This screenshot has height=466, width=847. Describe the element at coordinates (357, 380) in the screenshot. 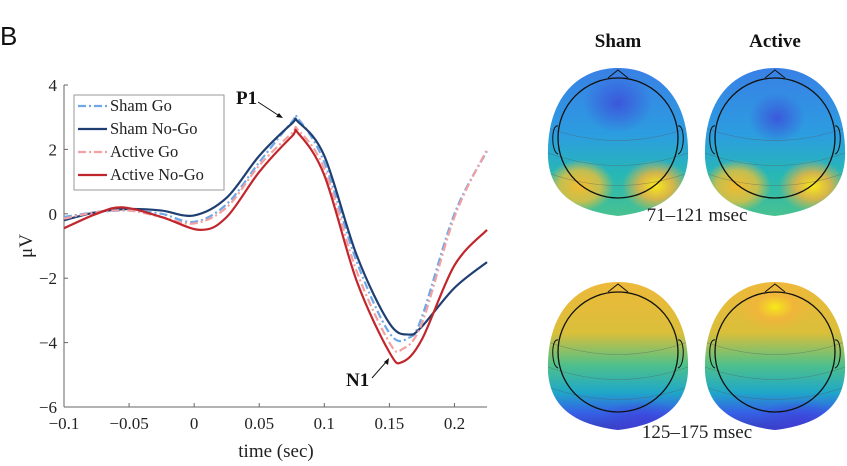

I see `annotation-n1: N1` at that location.